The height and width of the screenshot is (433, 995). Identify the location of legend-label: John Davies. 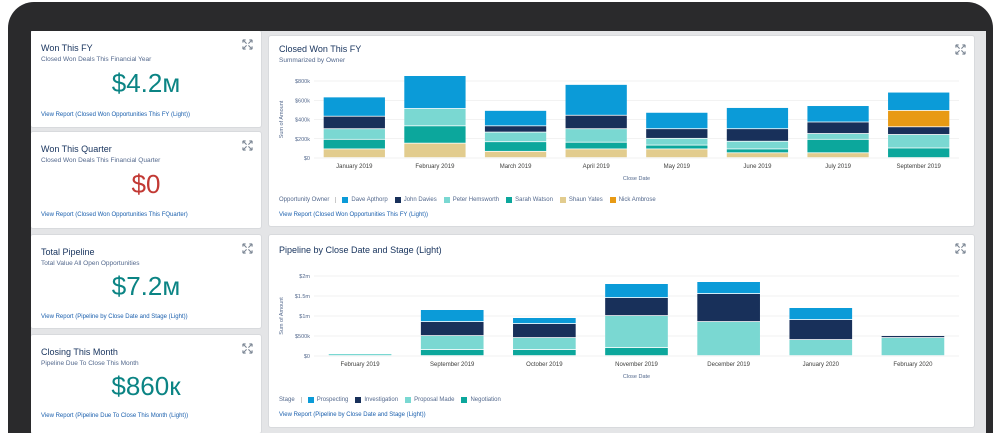
(420, 200).